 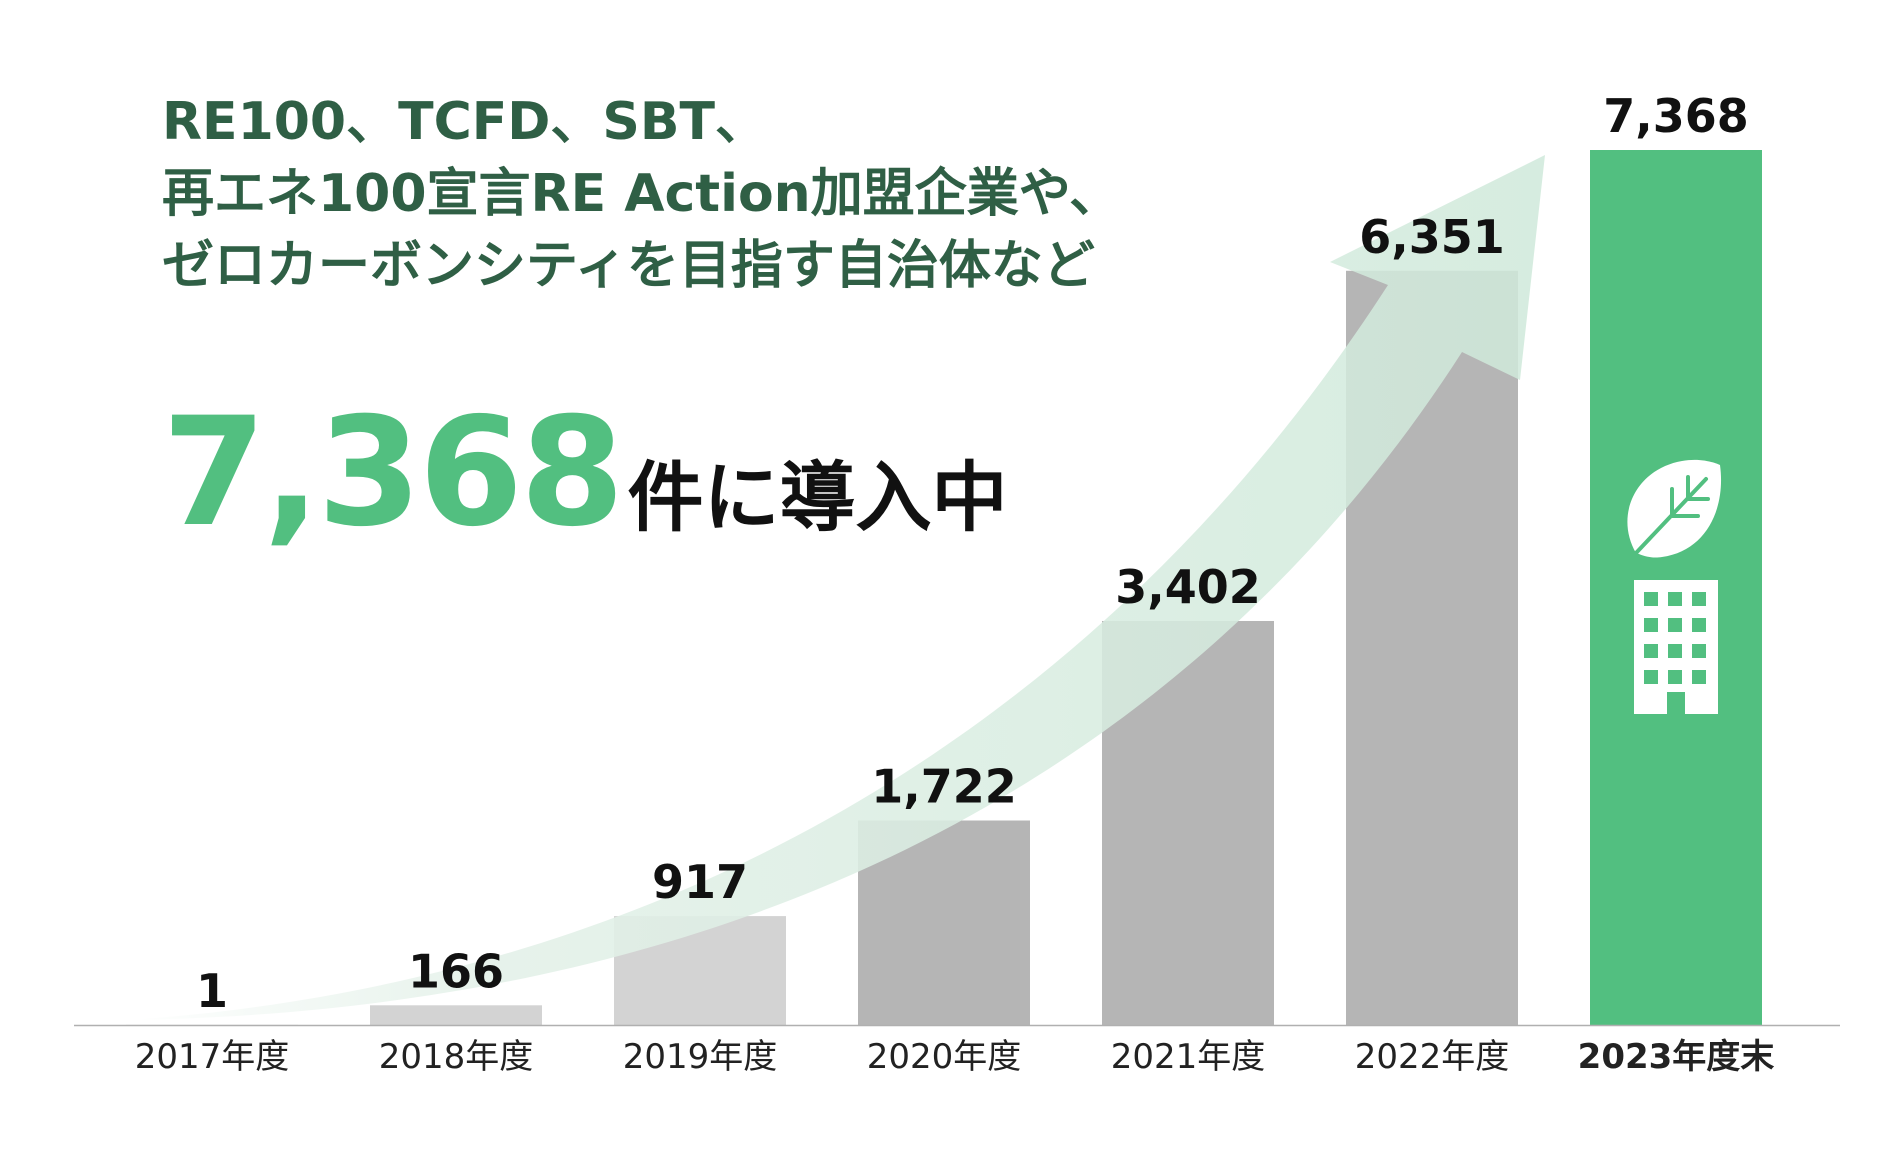 What do you see at coordinates (456, 971) in the screenshot?
I see `bar-value-label-1: 166` at bounding box center [456, 971].